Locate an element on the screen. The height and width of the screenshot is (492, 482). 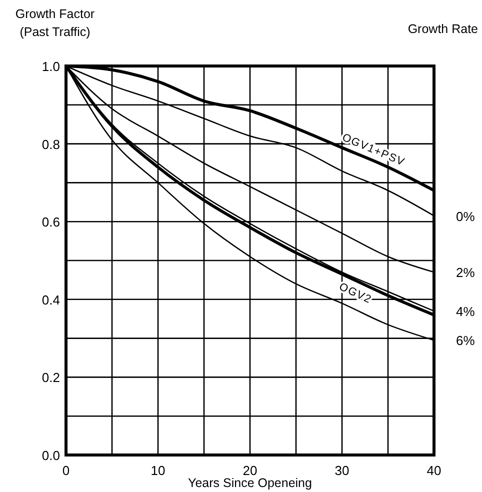
y-tick-label: 0.0 is located at coordinates (51, 455).